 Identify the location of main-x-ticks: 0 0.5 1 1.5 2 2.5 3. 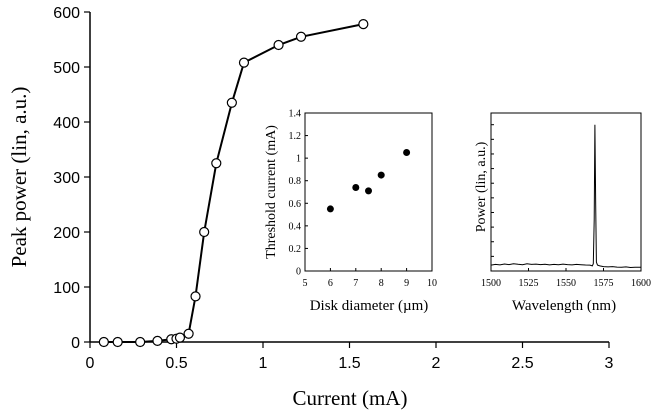
(350, 357).